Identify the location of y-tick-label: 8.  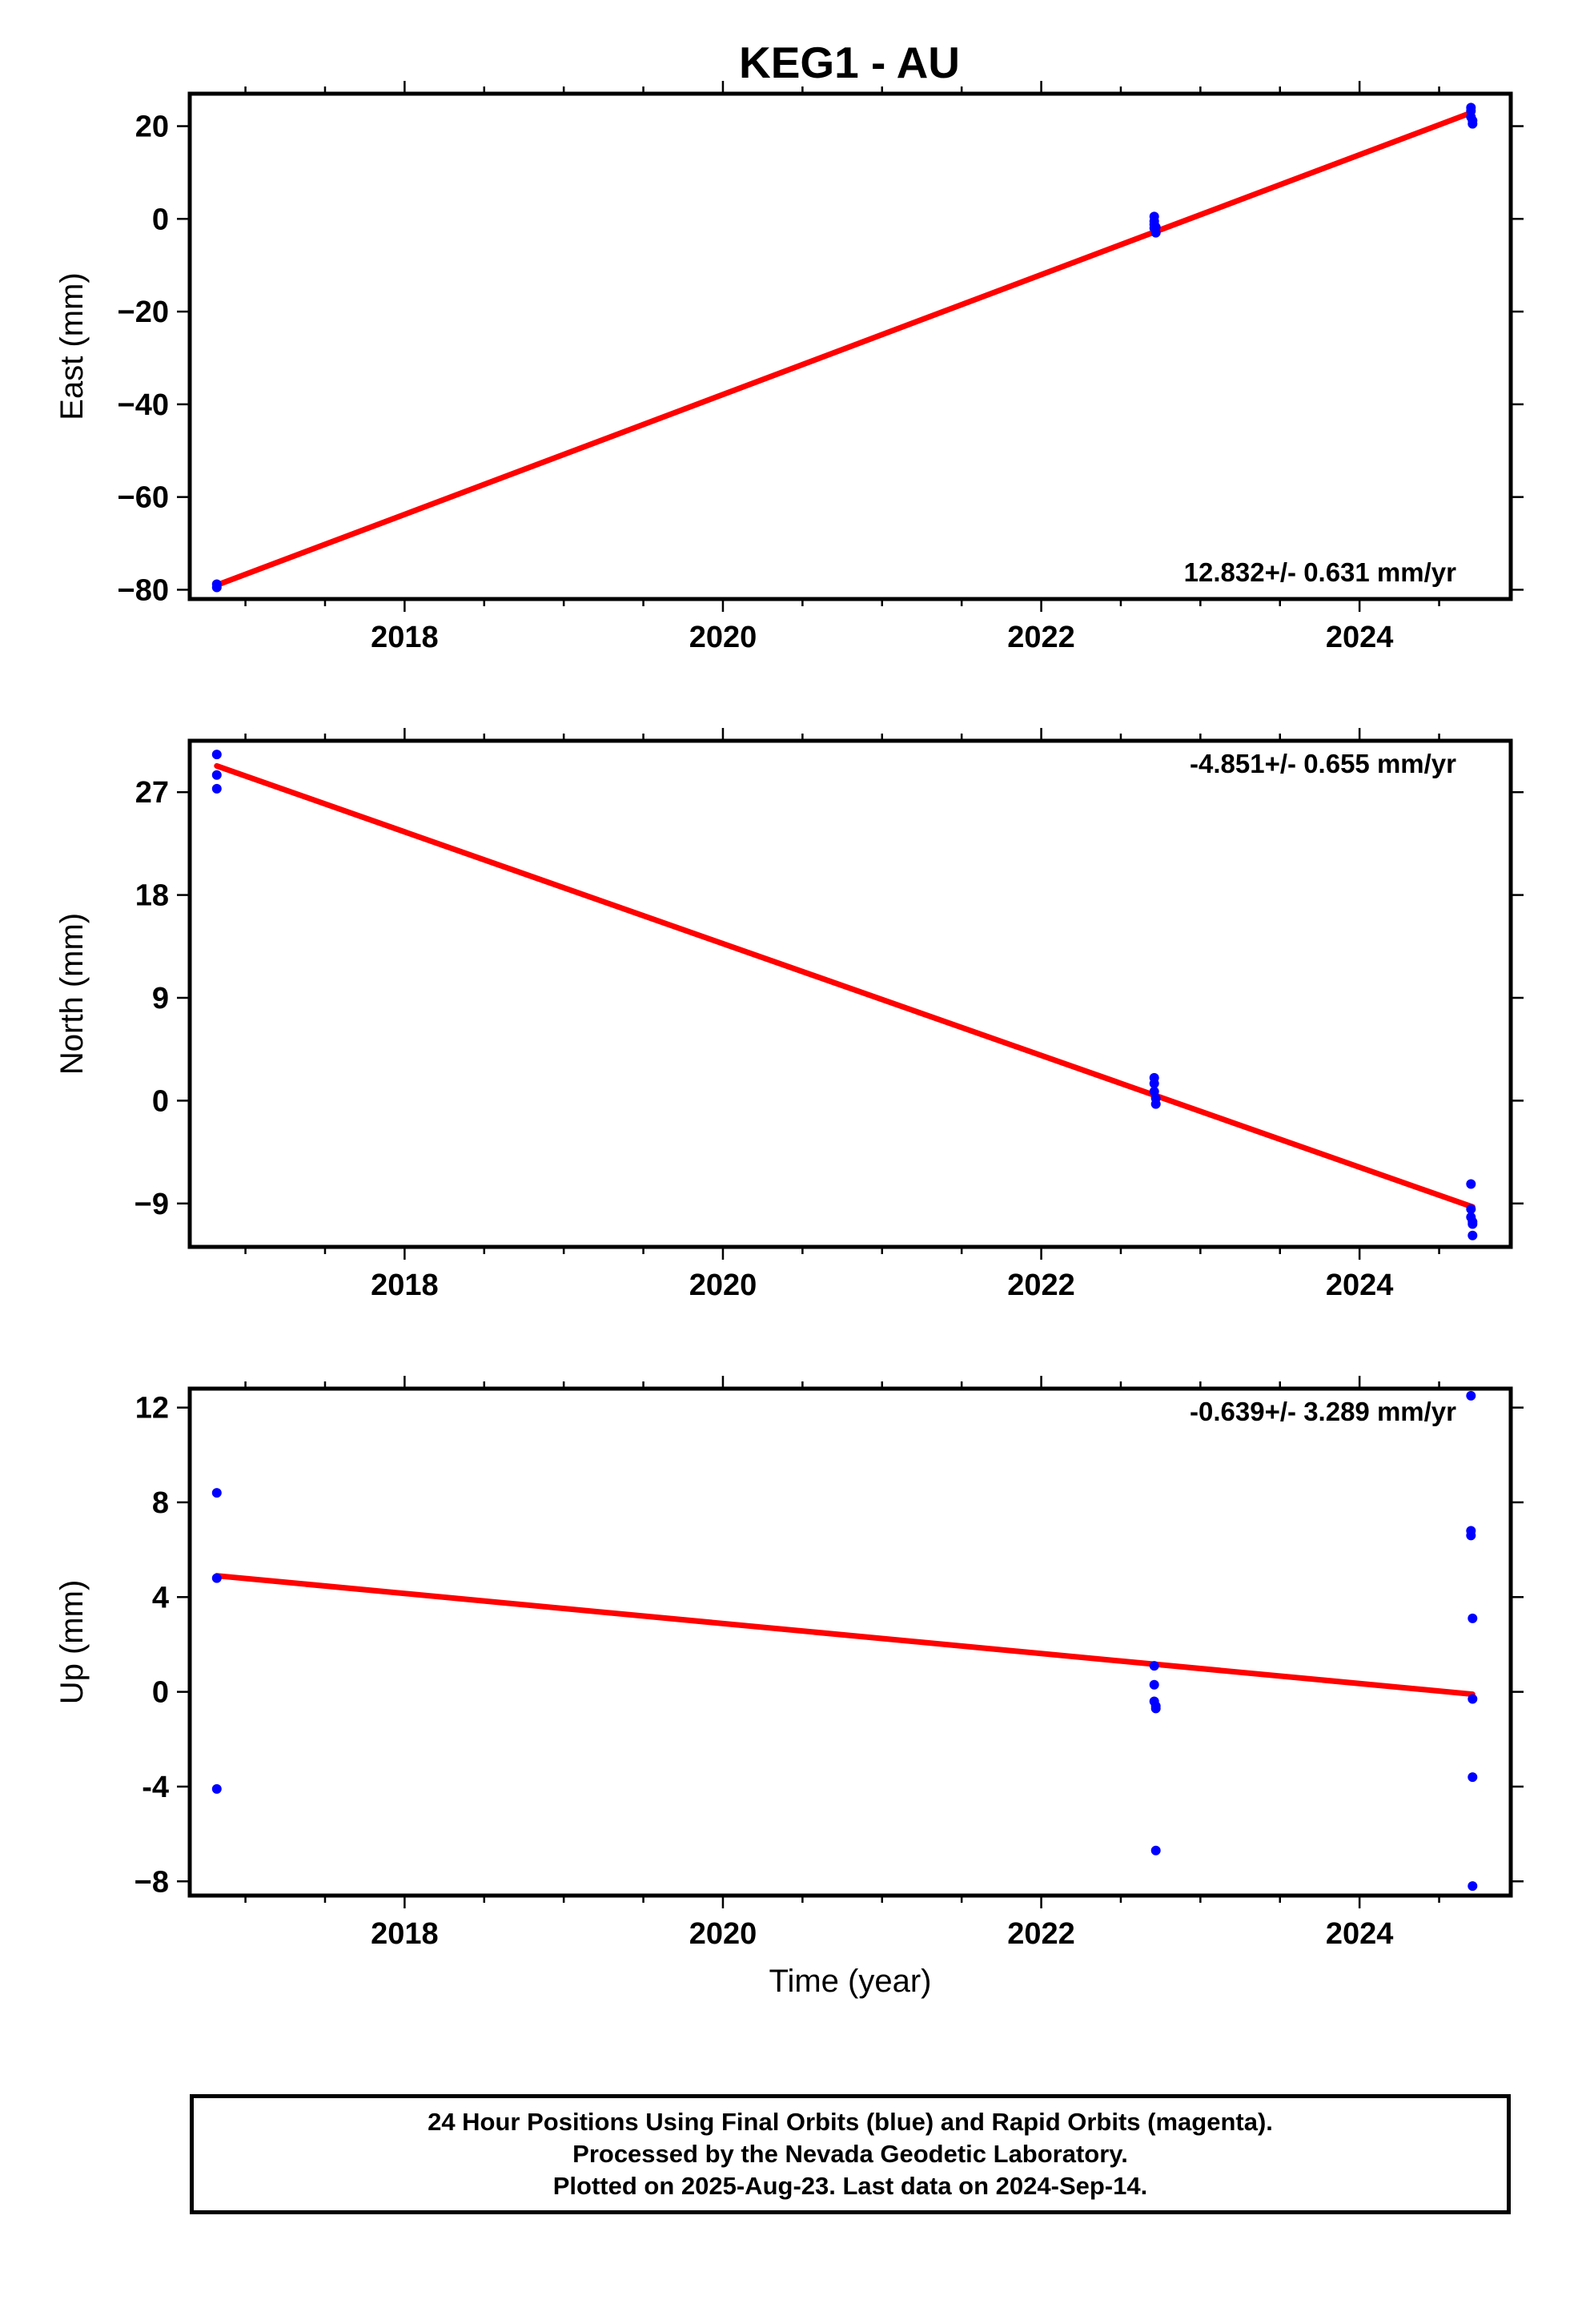
(161, 1503).